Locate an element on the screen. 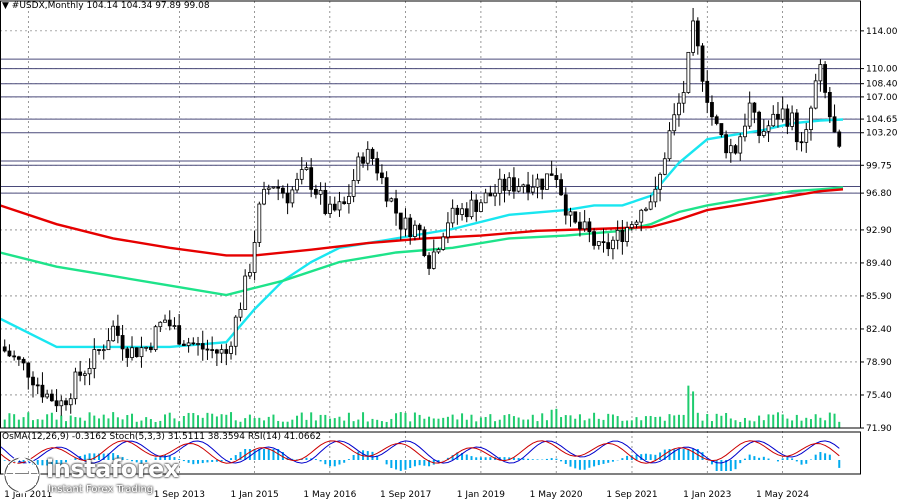  price-tick-label: 103.20 is located at coordinates (882, 134).